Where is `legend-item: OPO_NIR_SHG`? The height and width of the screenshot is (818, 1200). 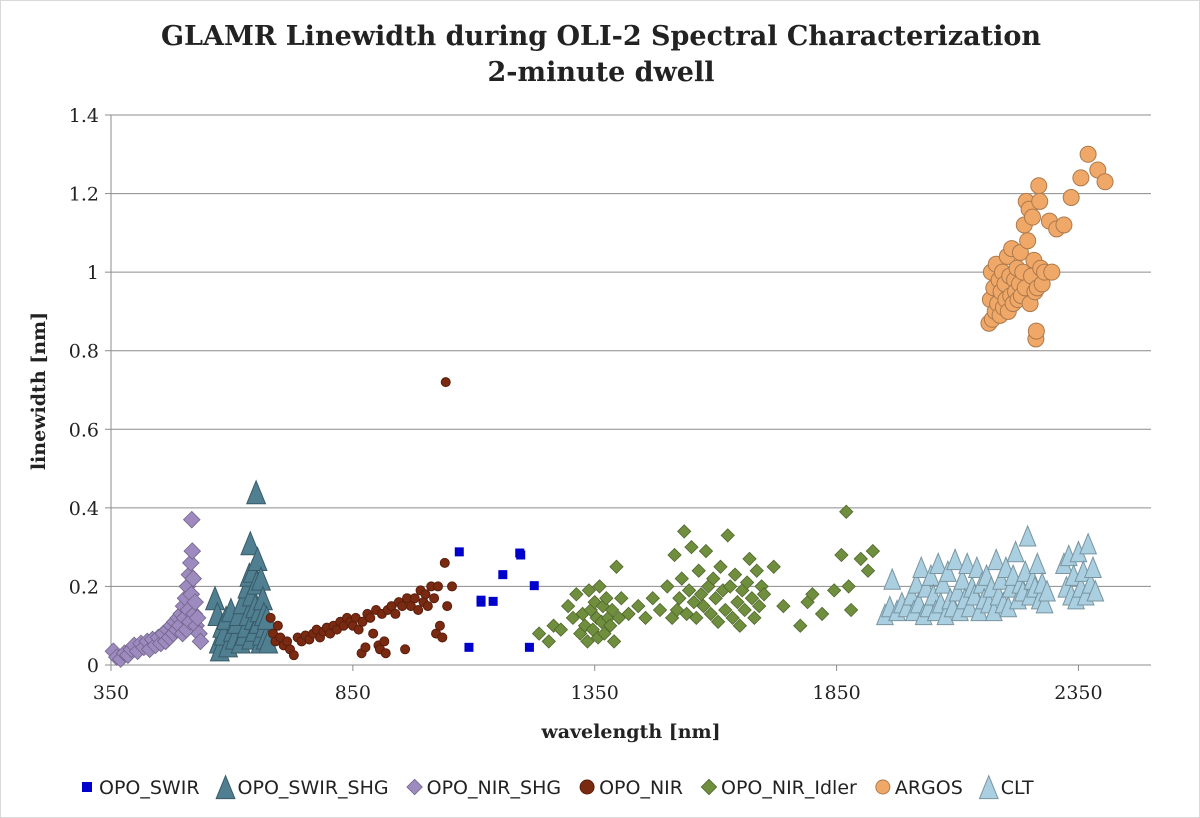 legend-item: OPO_NIR_SHG is located at coordinates (483, 788).